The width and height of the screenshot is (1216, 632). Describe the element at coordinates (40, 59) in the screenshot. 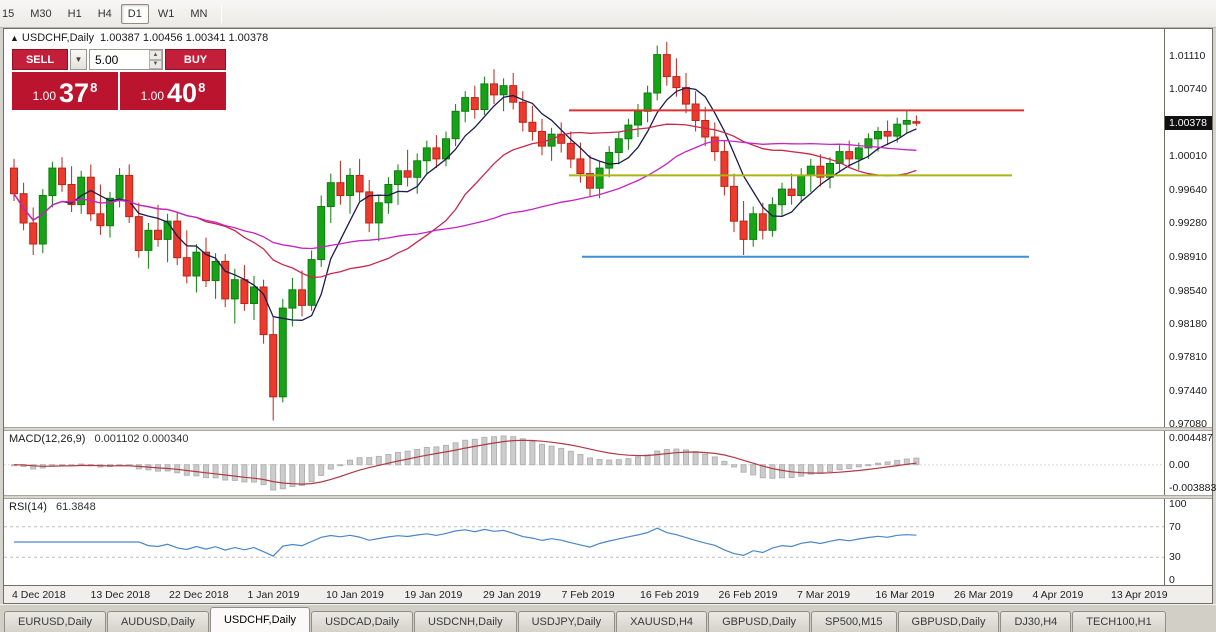

I see `sell-button: SELL` at that location.